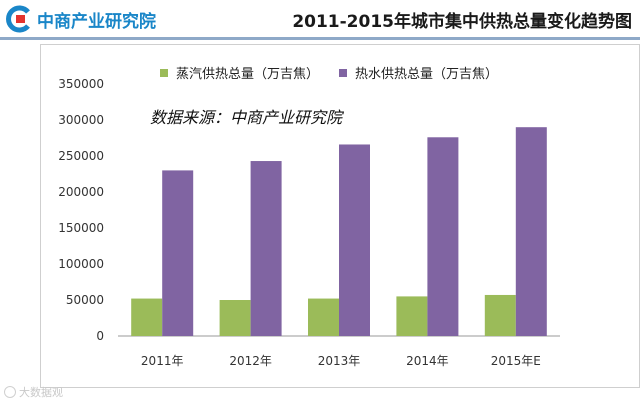 This screenshot has height=403, width=640. Describe the element at coordinates (81, 120) in the screenshot. I see `y-tick-label: 300000` at that location.